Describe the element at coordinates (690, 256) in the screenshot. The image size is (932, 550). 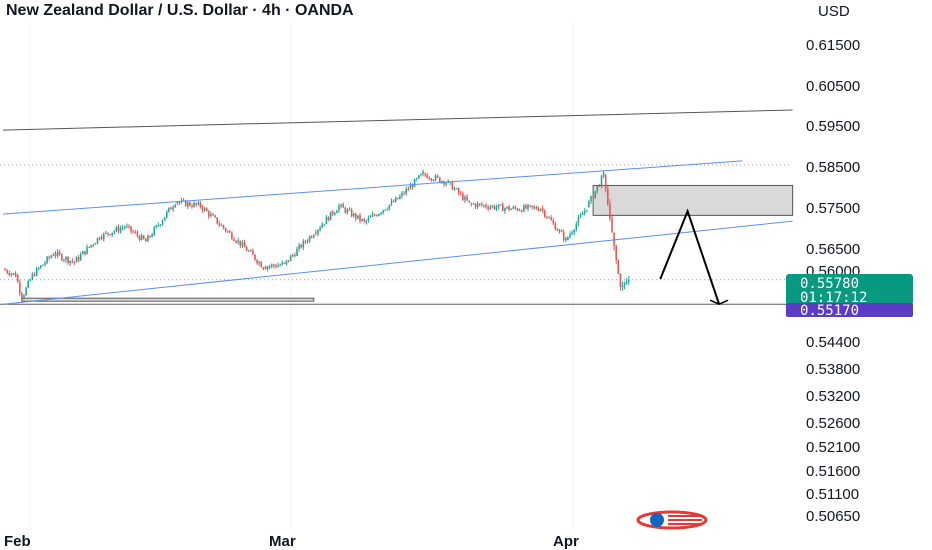
I see `projection-path` at that location.